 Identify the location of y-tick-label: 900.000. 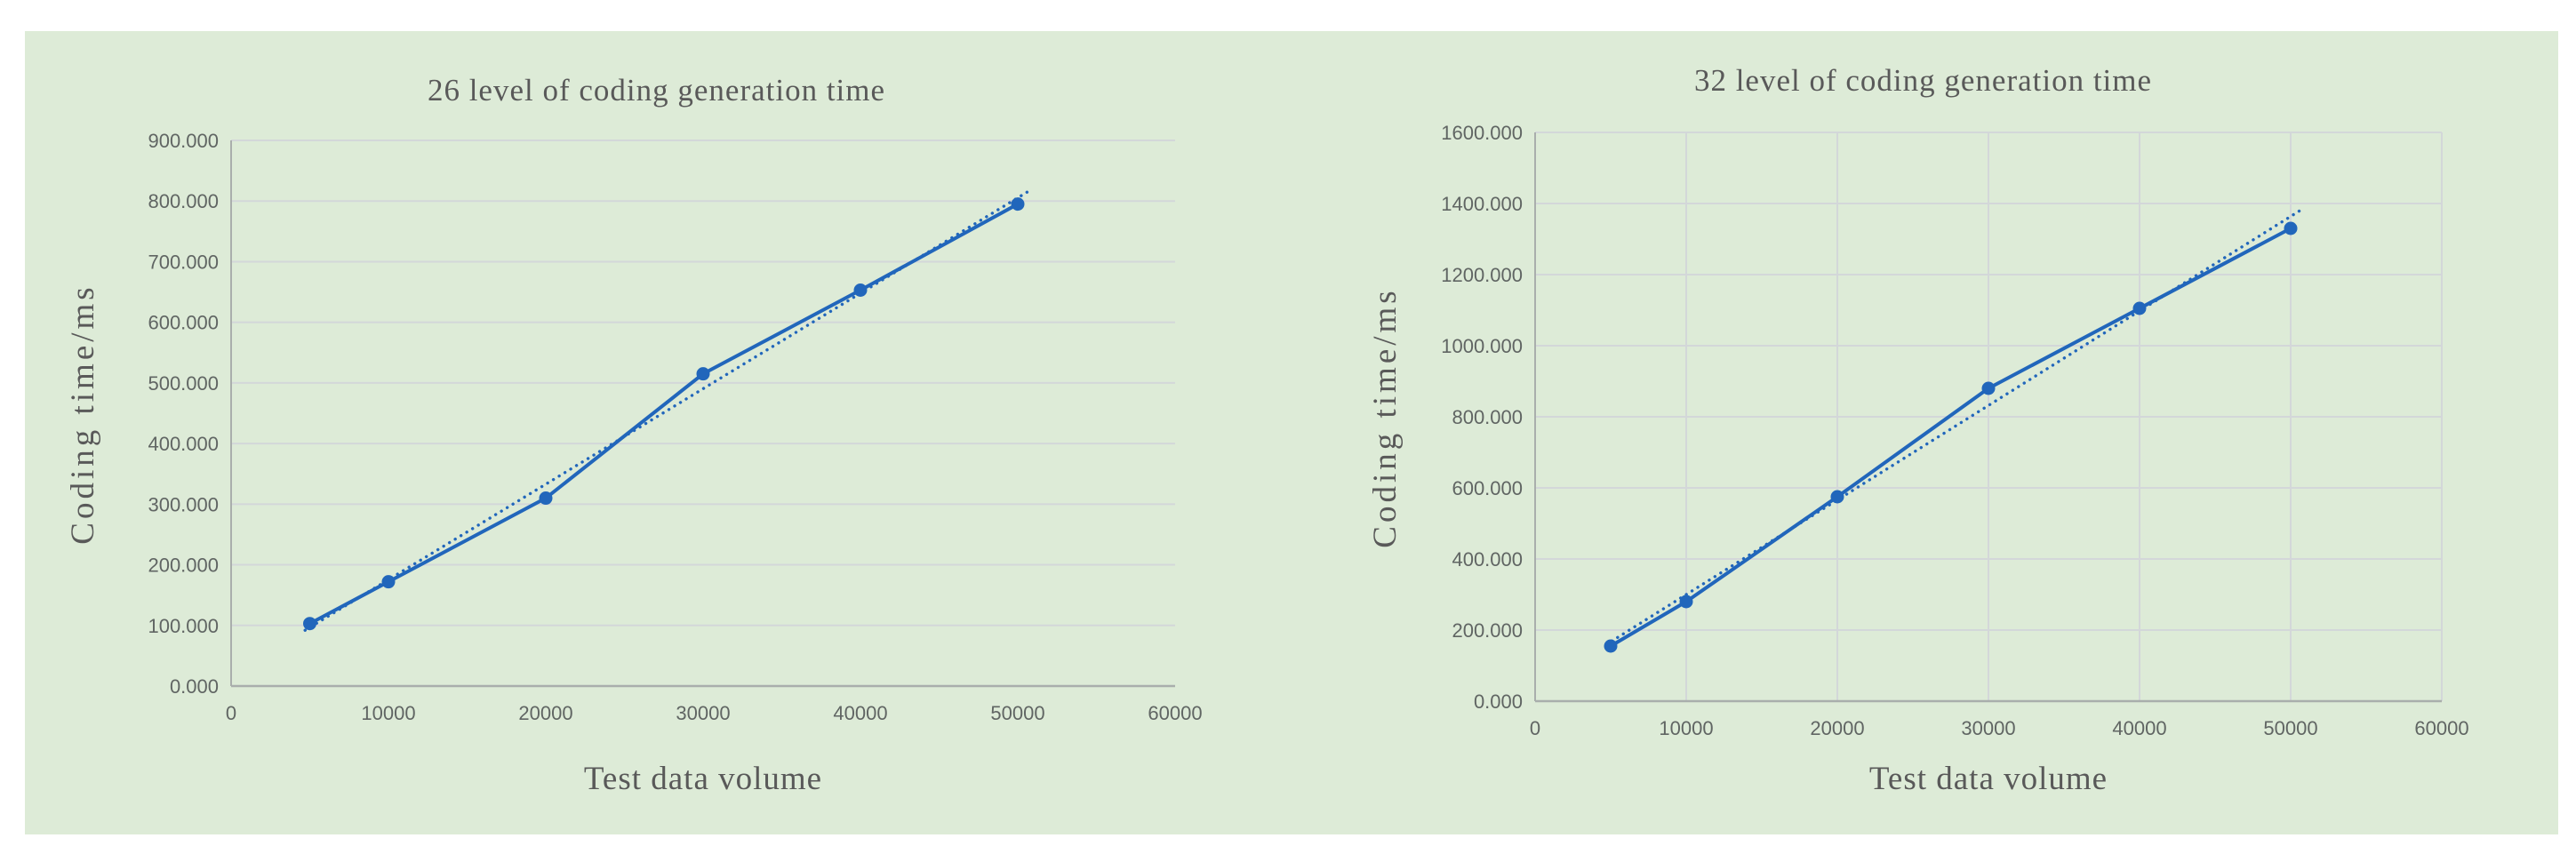
(183, 141).